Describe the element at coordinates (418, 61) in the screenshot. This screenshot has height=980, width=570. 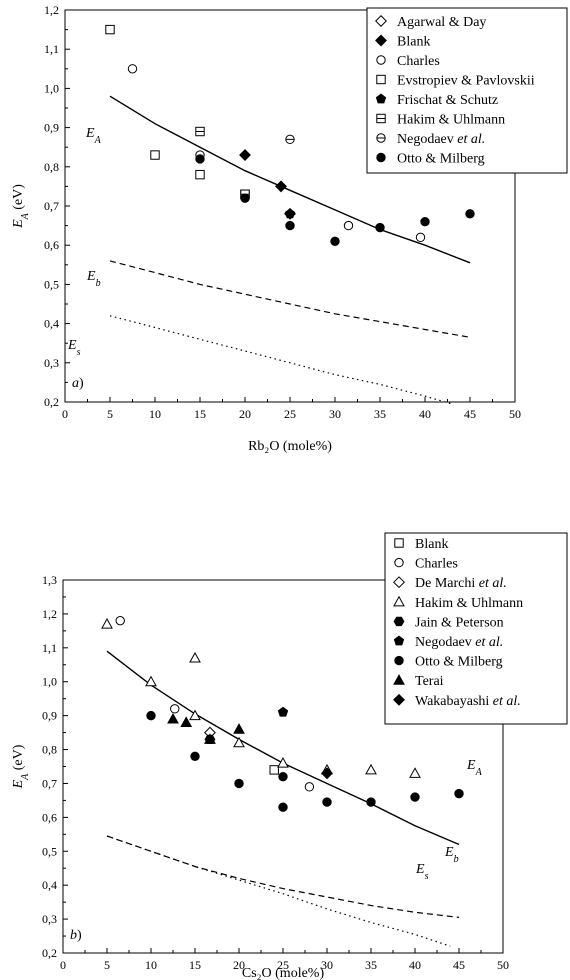
I see `legend-label: Charles` at that location.